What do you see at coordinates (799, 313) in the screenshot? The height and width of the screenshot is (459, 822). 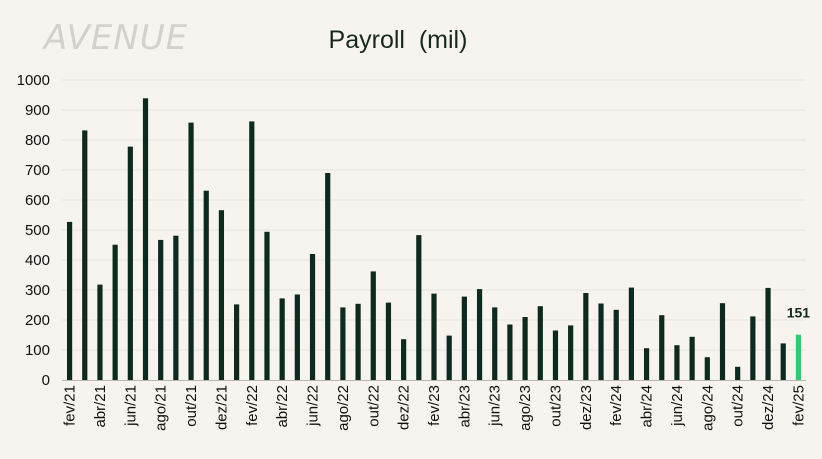 I see `data-label: 151` at bounding box center [799, 313].